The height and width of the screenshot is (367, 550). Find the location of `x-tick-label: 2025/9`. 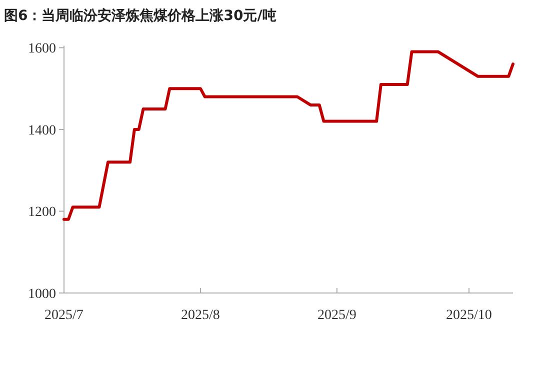

x-tick-label: 2025/9 is located at coordinates (336, 315).